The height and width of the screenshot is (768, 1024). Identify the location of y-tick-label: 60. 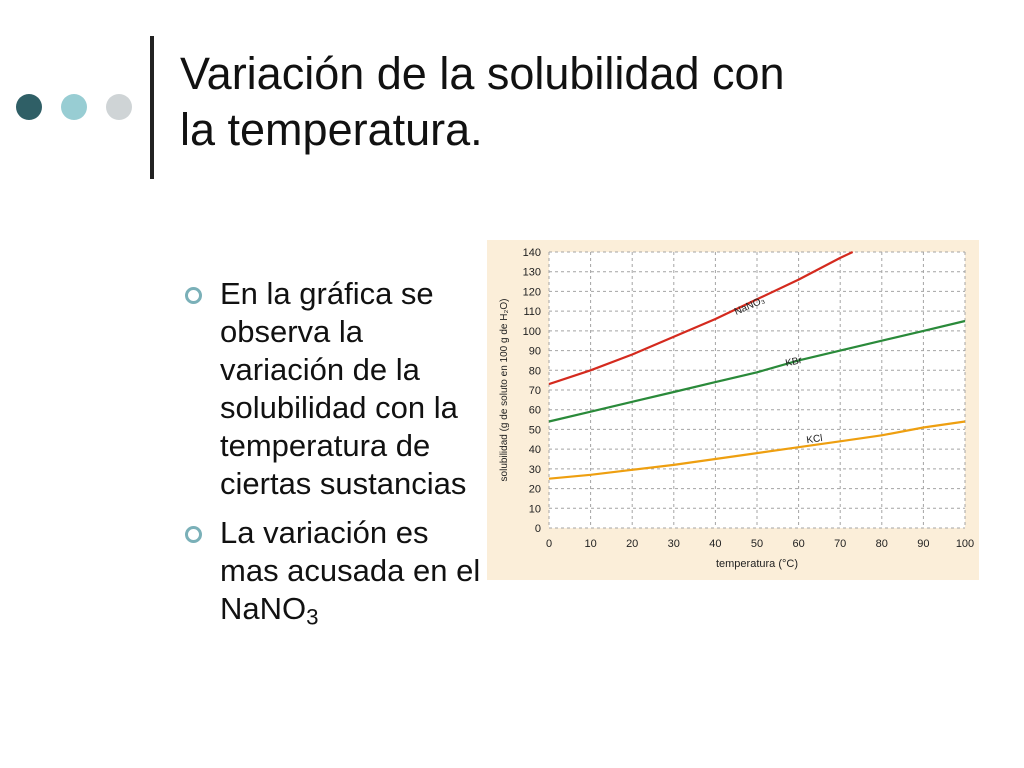
(535, 411).